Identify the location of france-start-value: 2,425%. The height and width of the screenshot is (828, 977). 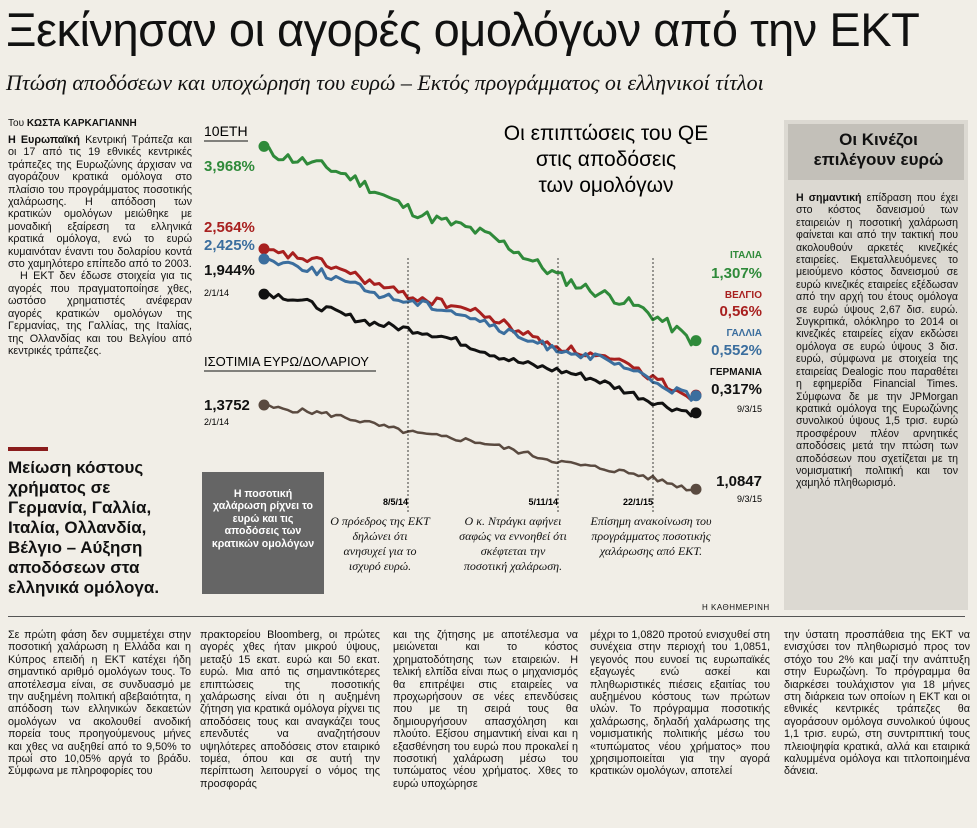
(229, 245).